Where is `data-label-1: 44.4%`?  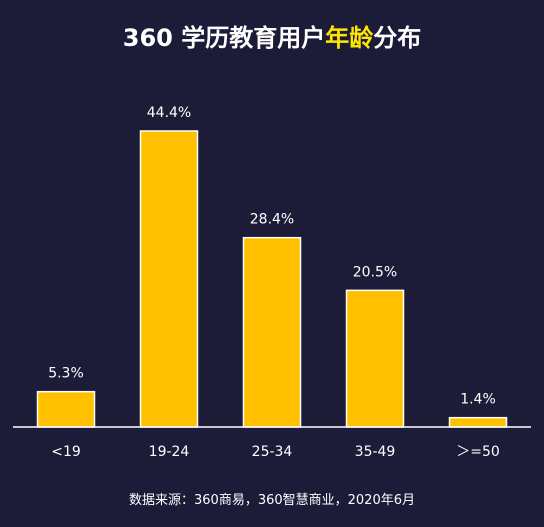
data-label-1: 44.4% is located at coordinates (169, 113).